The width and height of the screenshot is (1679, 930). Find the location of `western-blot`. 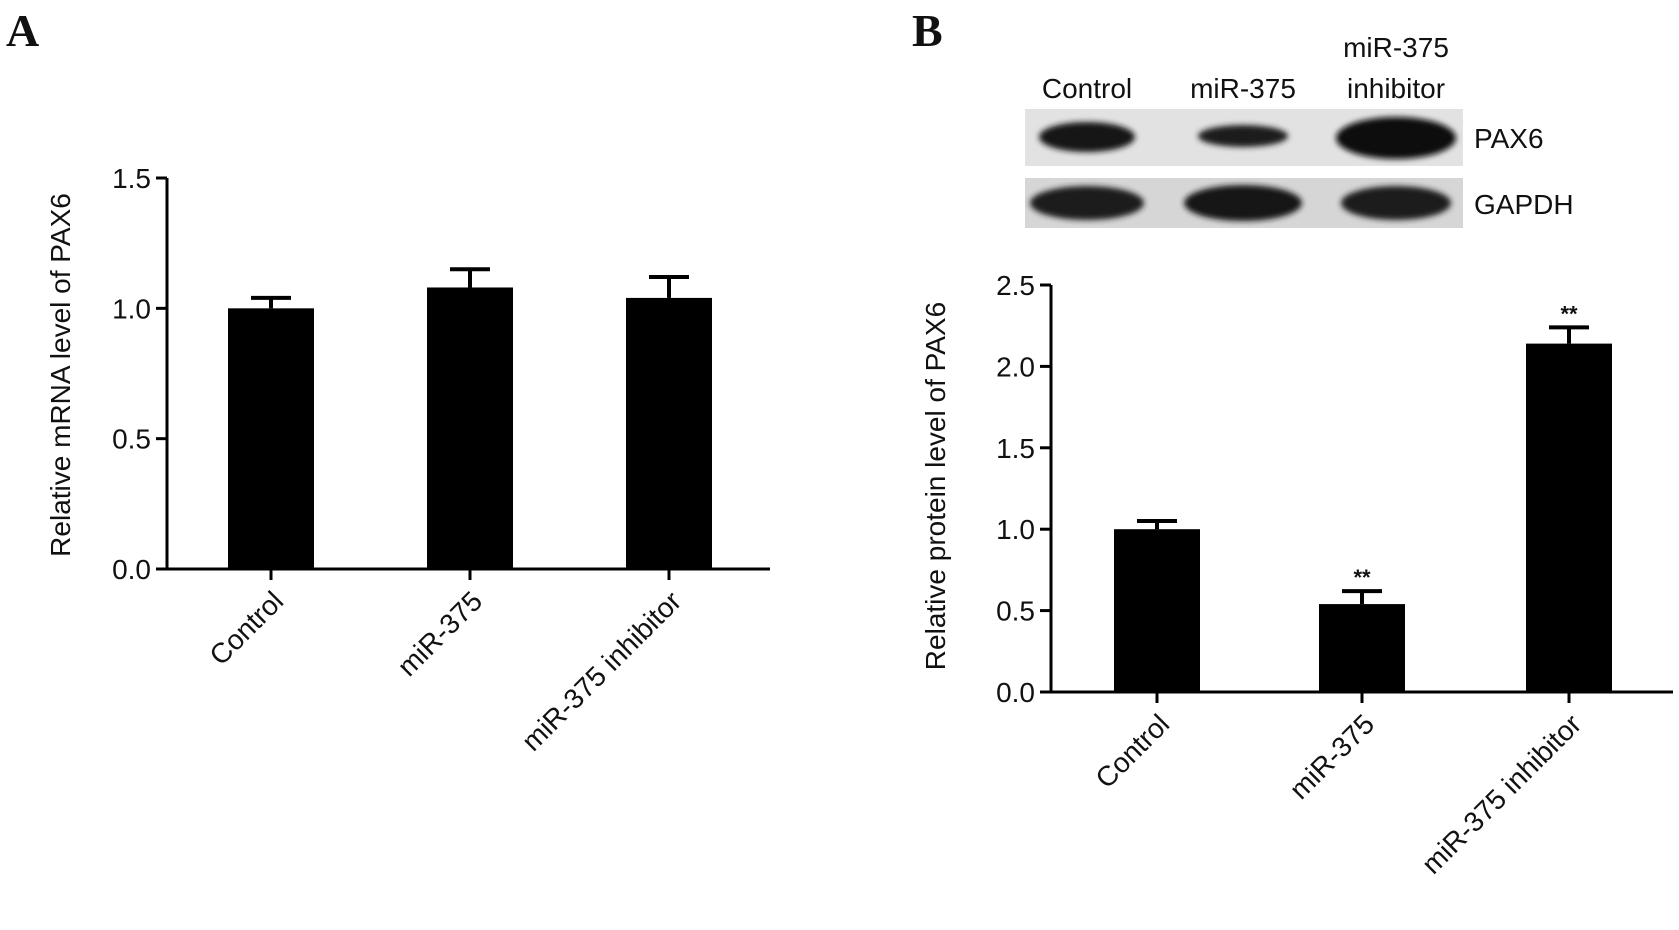

western-blot is located at coordinates (1244, 168).